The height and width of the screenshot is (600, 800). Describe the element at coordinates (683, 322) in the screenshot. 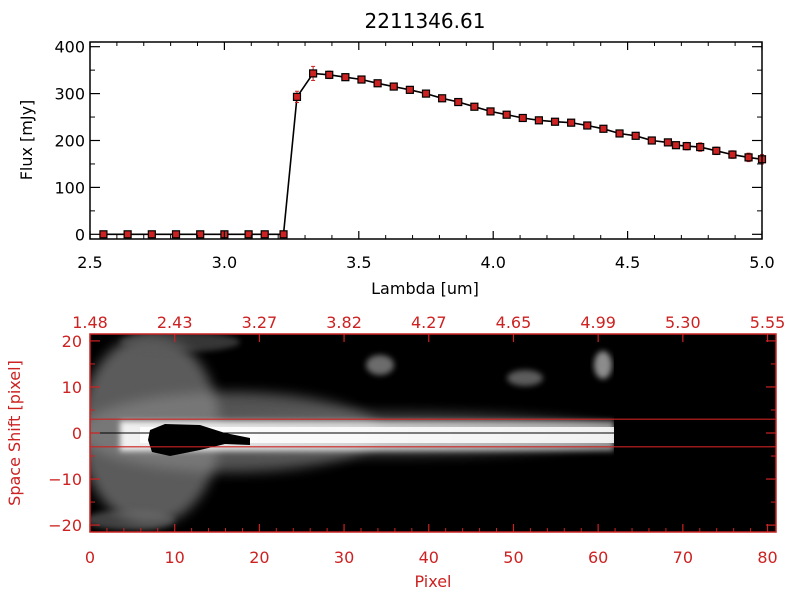

I see `top-tick-label: 5.30` at that location.